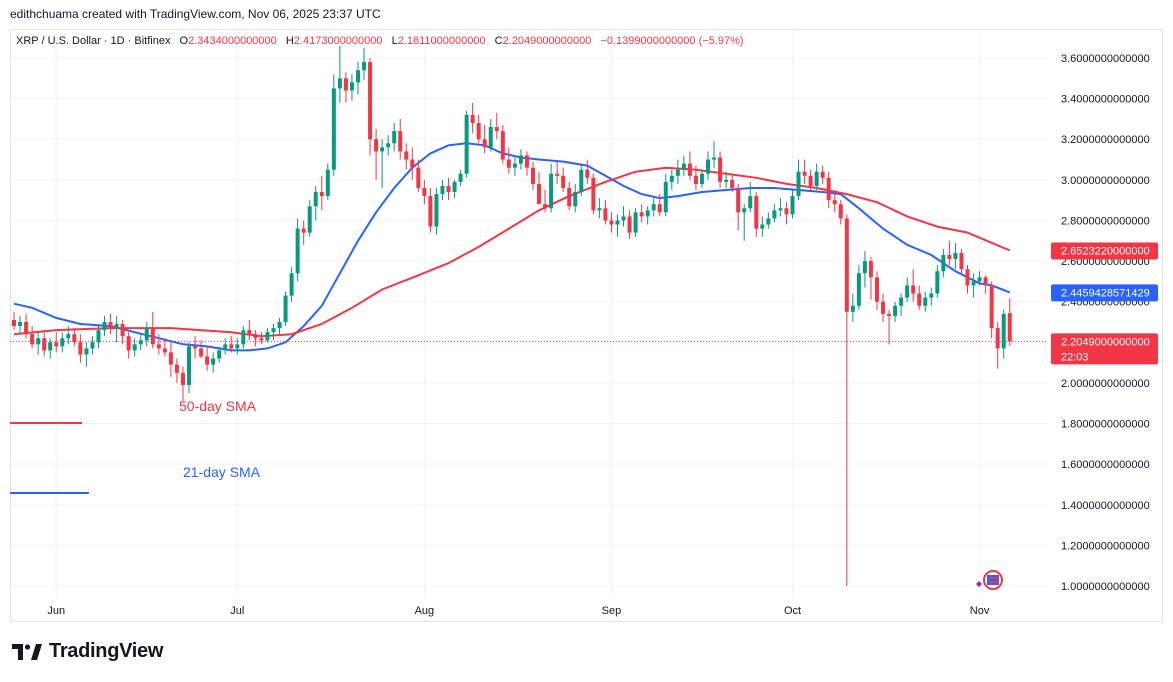  I want to click on event-diamond-icon, so click(979, 584).